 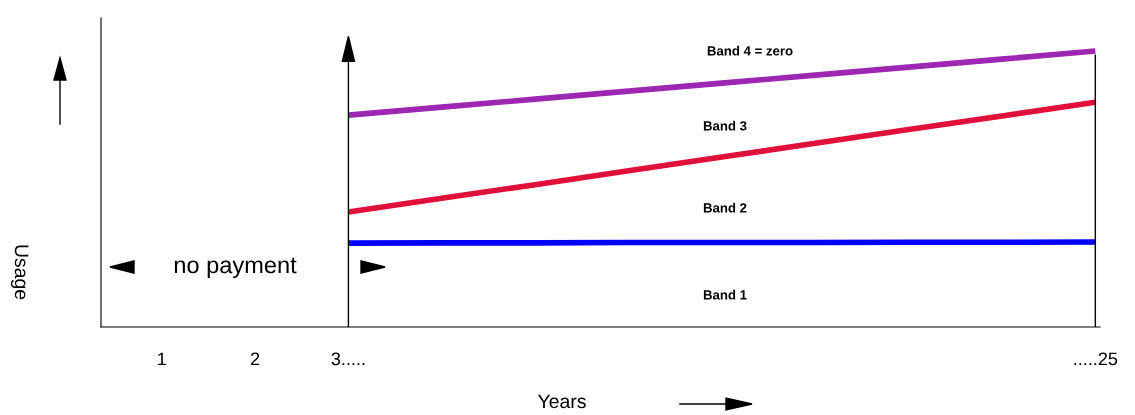 What do you see at coordinates (561, 401) in the screenshot?
I see `x-axis-title: Years` at bounding box center [561, 401].